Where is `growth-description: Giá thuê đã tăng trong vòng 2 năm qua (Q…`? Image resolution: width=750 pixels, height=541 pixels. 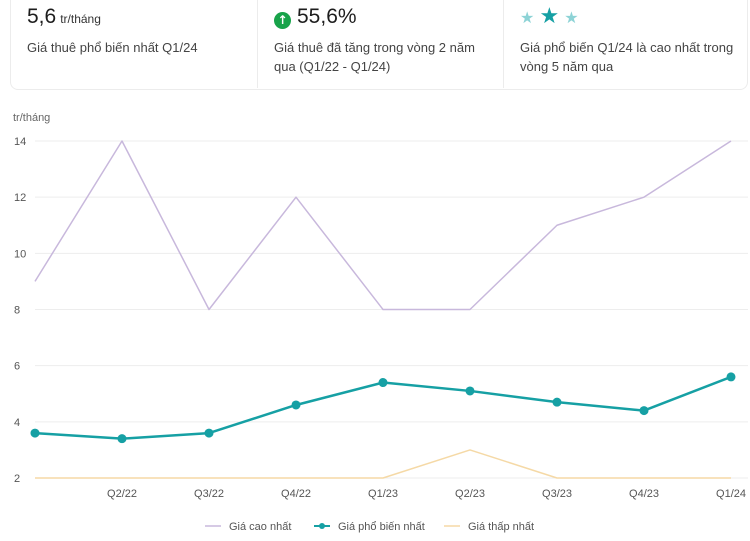 growth-description: Giá thuê đã tăng trong vòng 2 năm qua (Q… is located at coordinates (374, 57).